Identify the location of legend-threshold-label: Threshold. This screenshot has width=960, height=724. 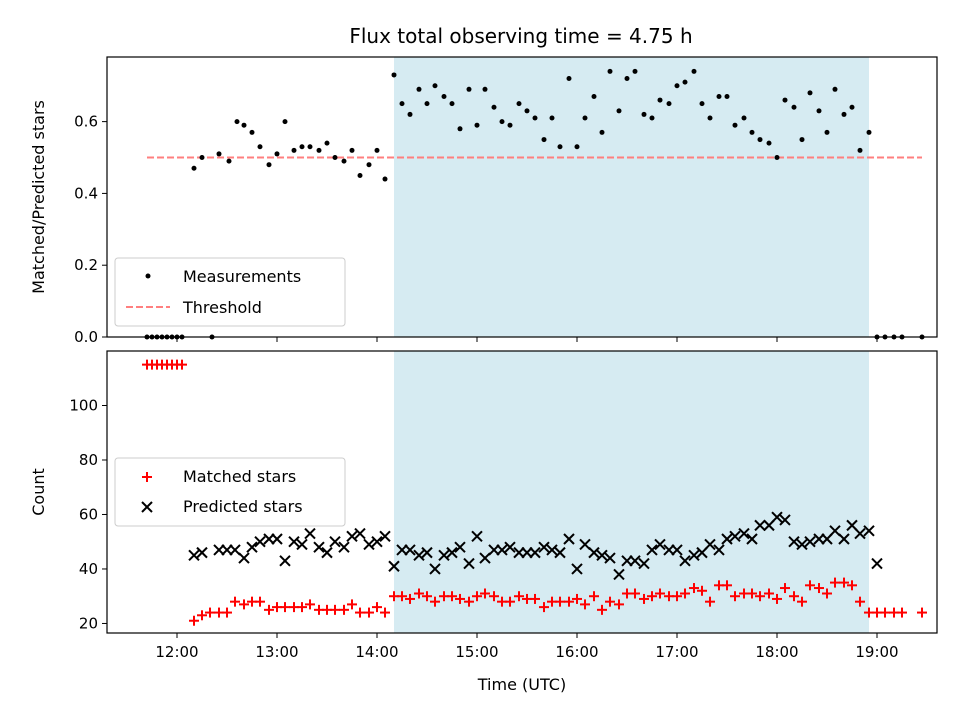
(222, 307).